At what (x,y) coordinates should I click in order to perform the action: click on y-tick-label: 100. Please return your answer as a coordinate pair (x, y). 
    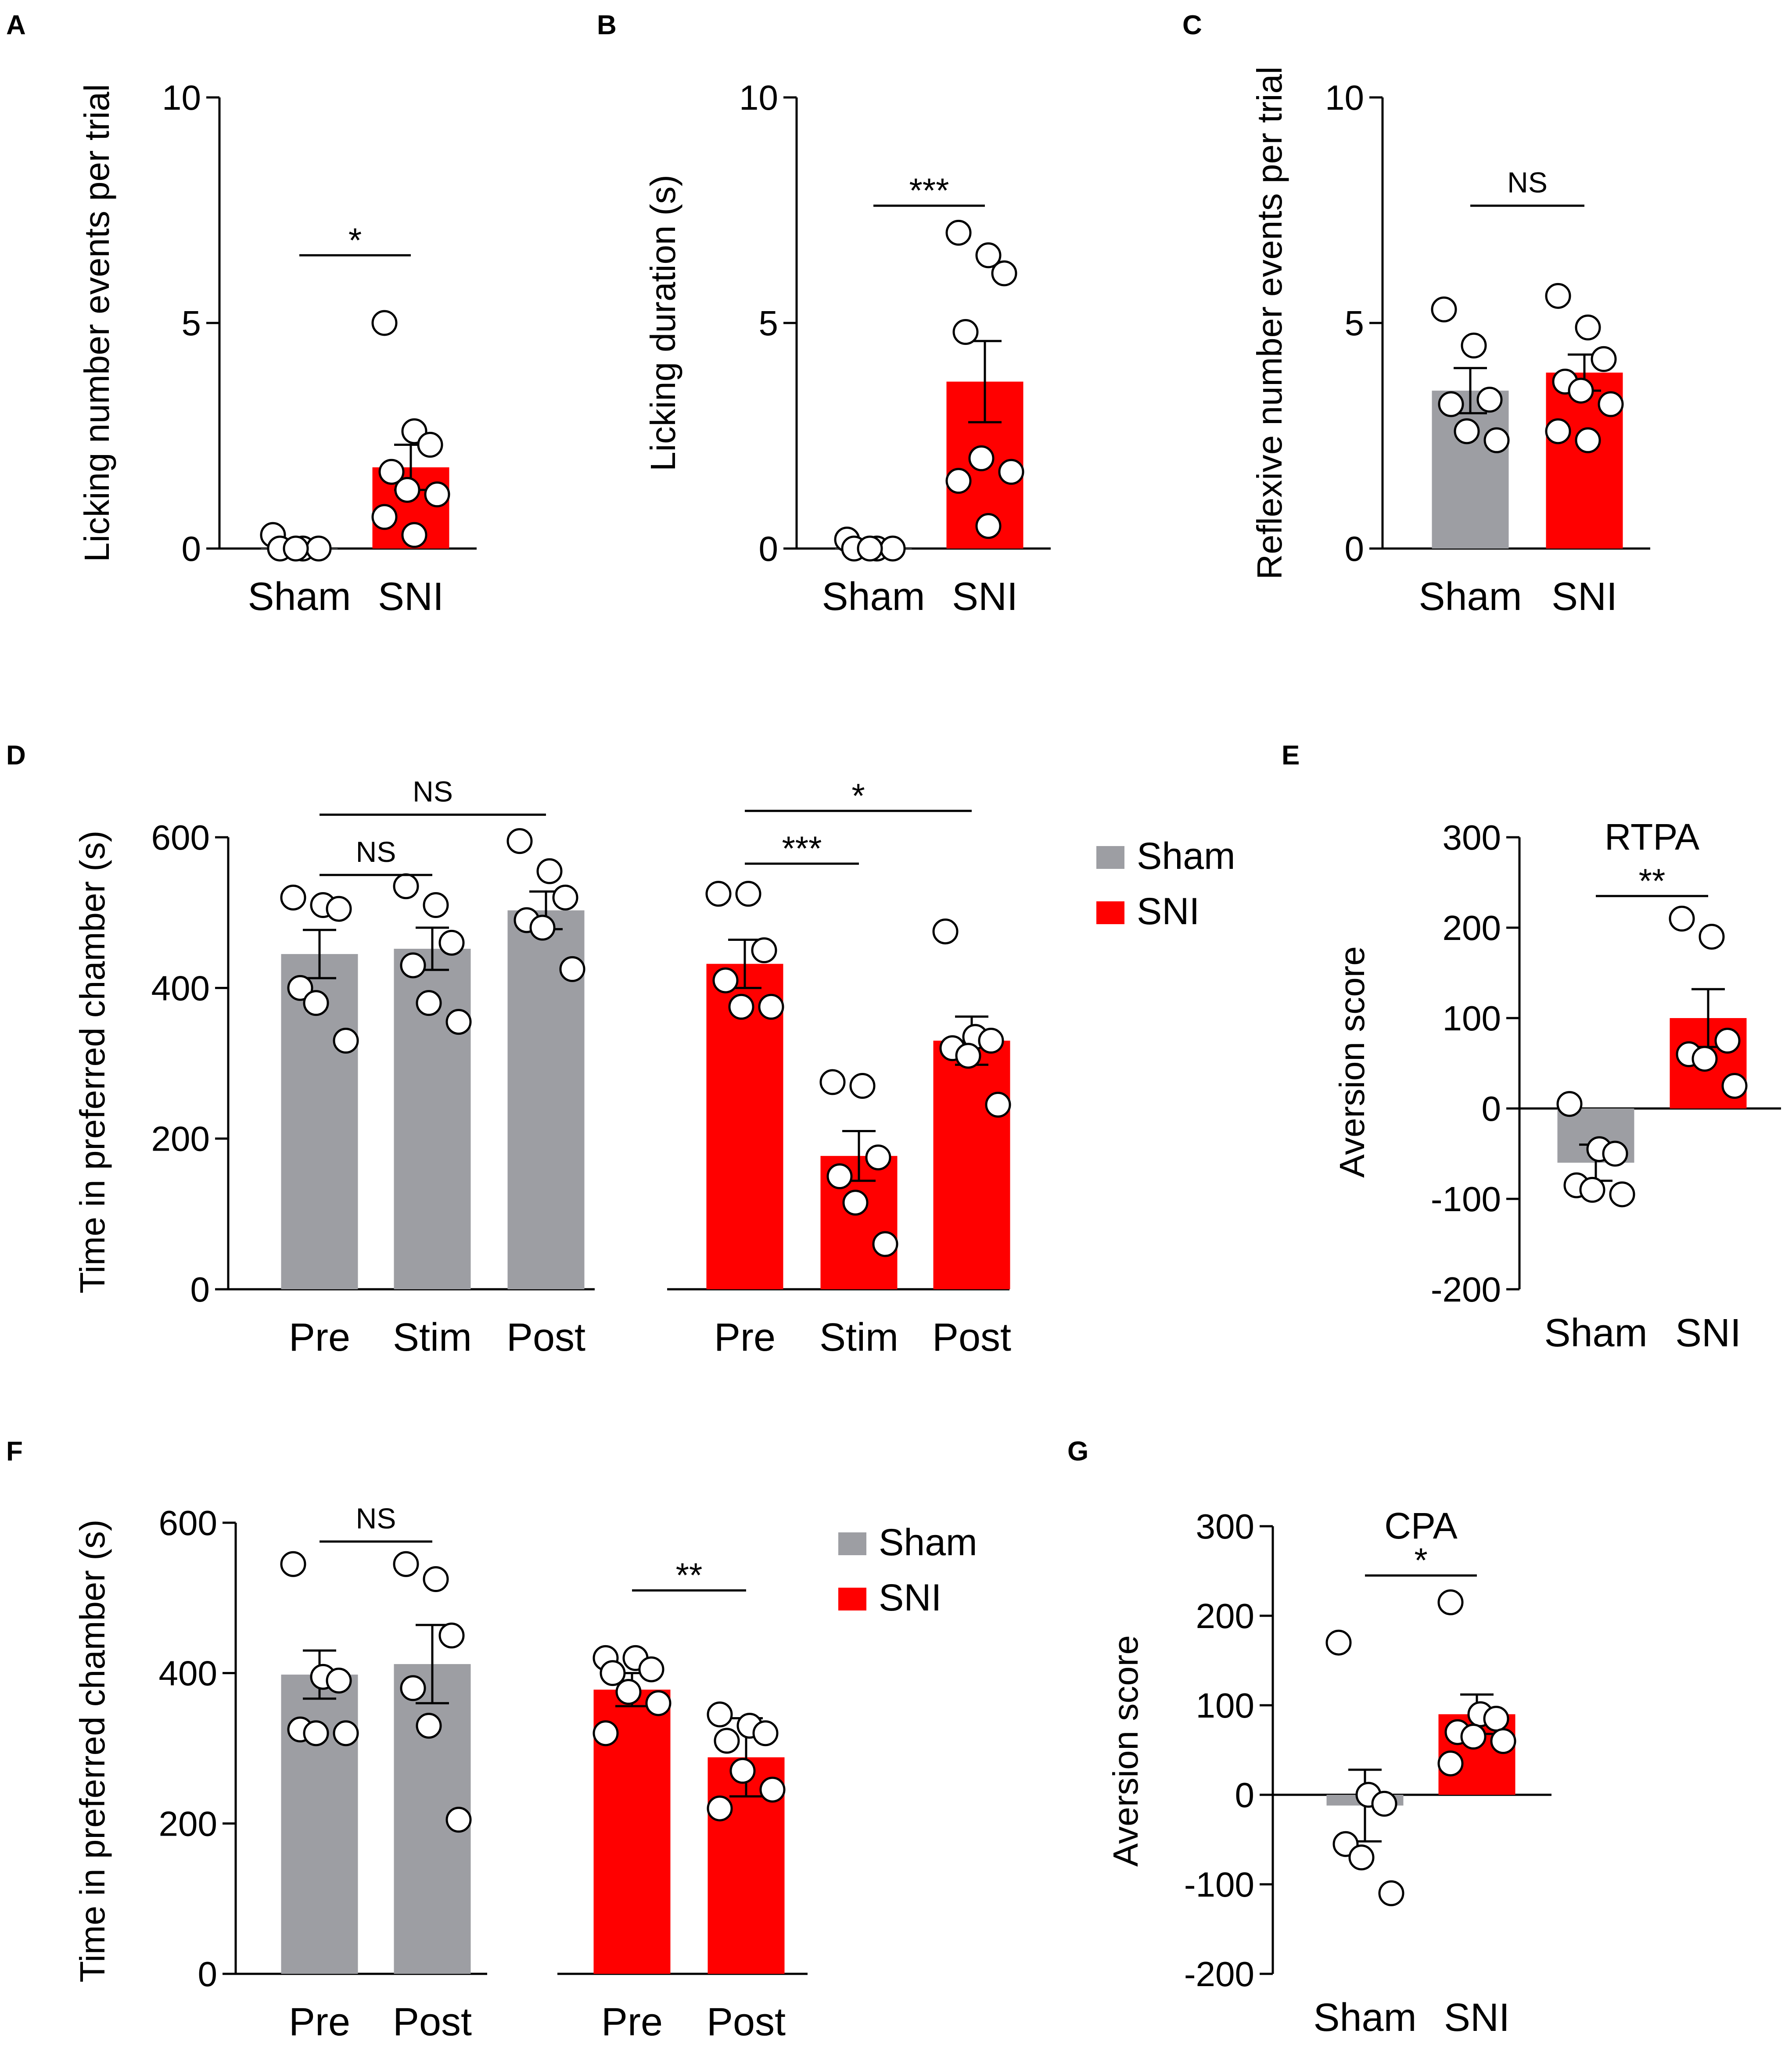
    Looking at the image, I should click on (1472, 1018).